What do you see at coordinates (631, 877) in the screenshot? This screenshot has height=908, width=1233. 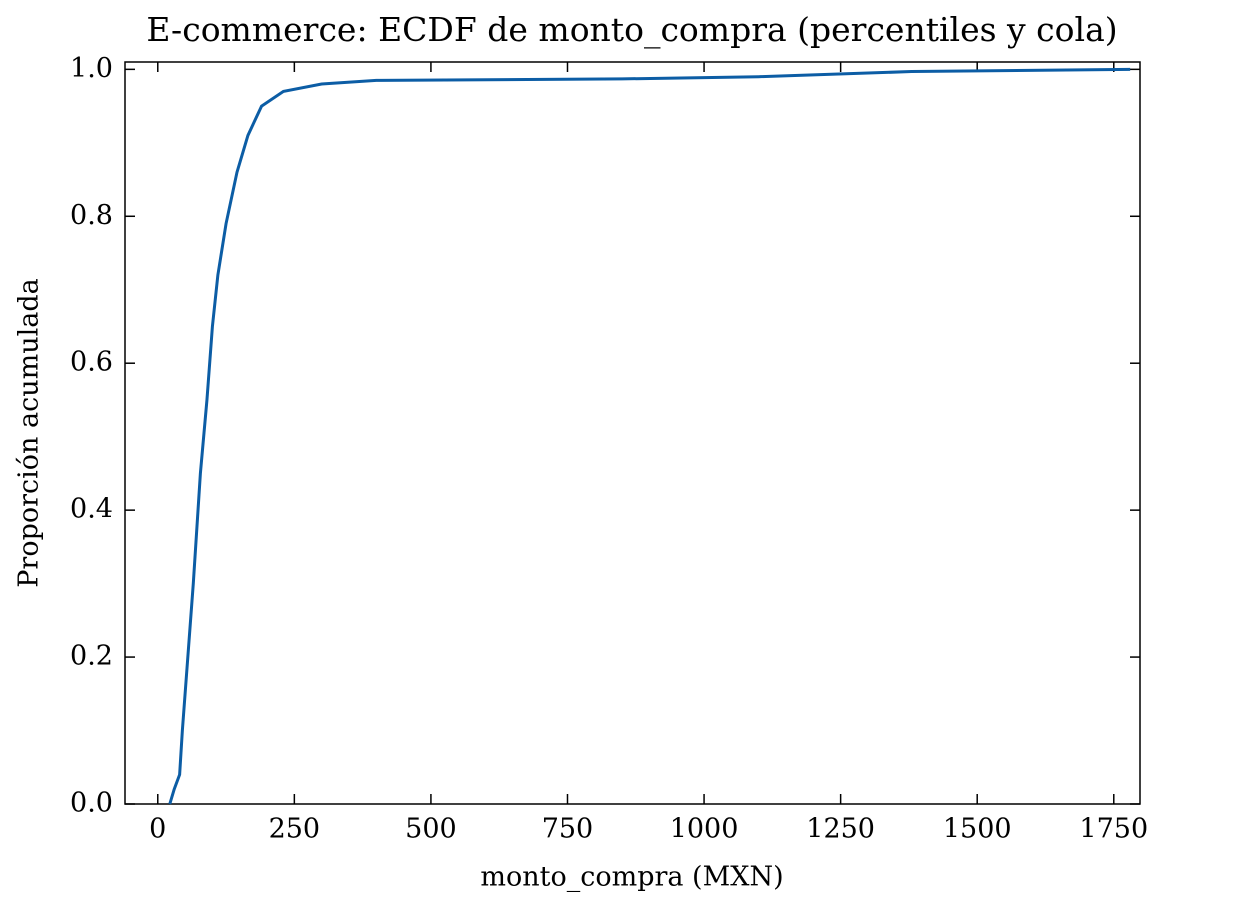 I see `x-axis-label: monto_compra (MXN)` at bounding box center [631, 877].